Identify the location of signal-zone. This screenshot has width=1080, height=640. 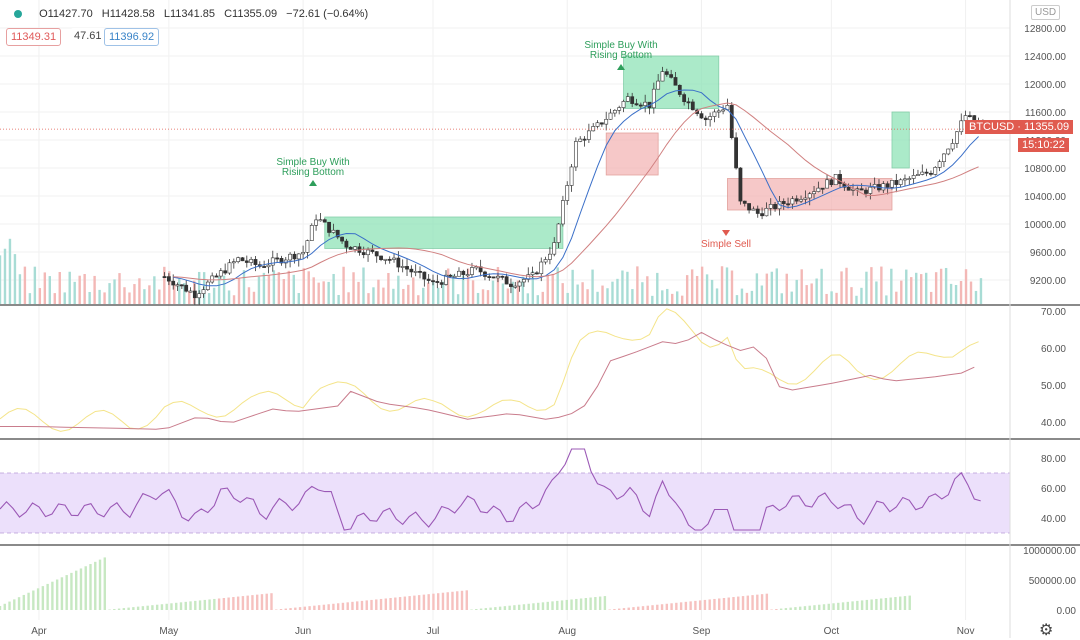
(900, 140).